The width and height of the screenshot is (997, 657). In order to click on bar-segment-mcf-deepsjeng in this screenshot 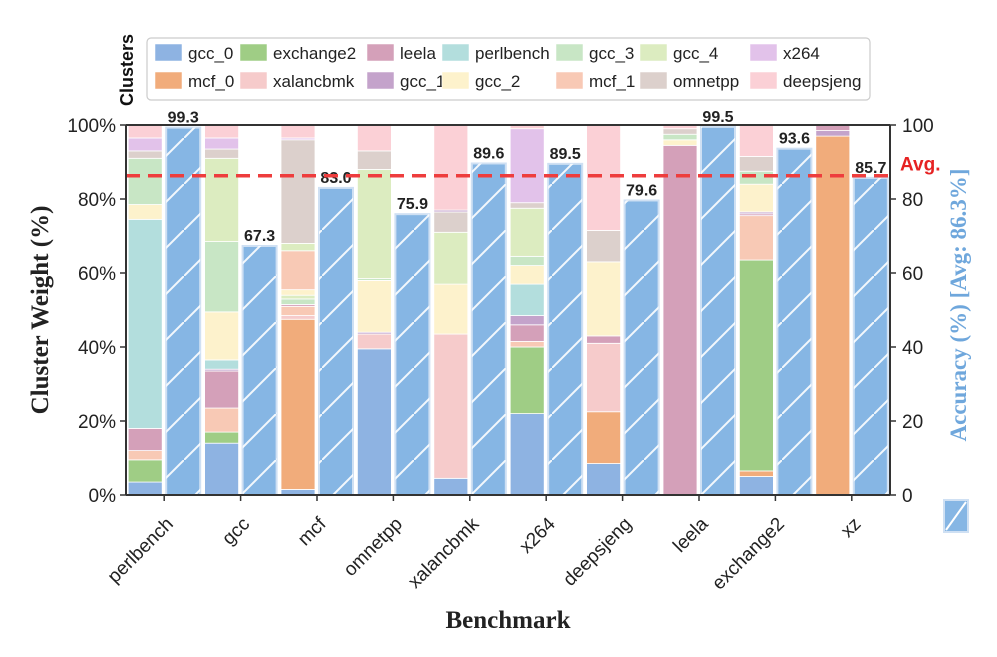, I will do `click(298, 131)`.